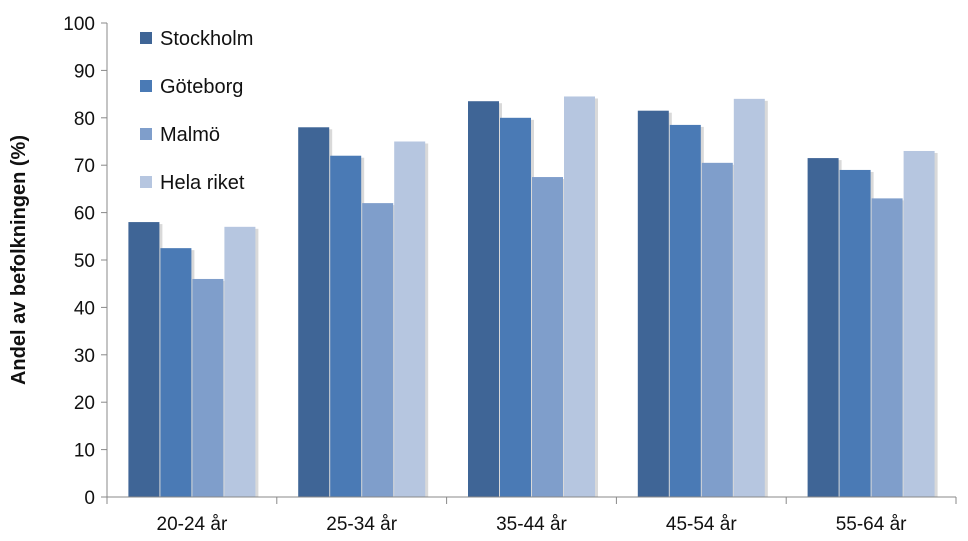 The width and height of the screenshot is (968, 541). I want to click on legend-label: Hela riket, so click(202, 183).